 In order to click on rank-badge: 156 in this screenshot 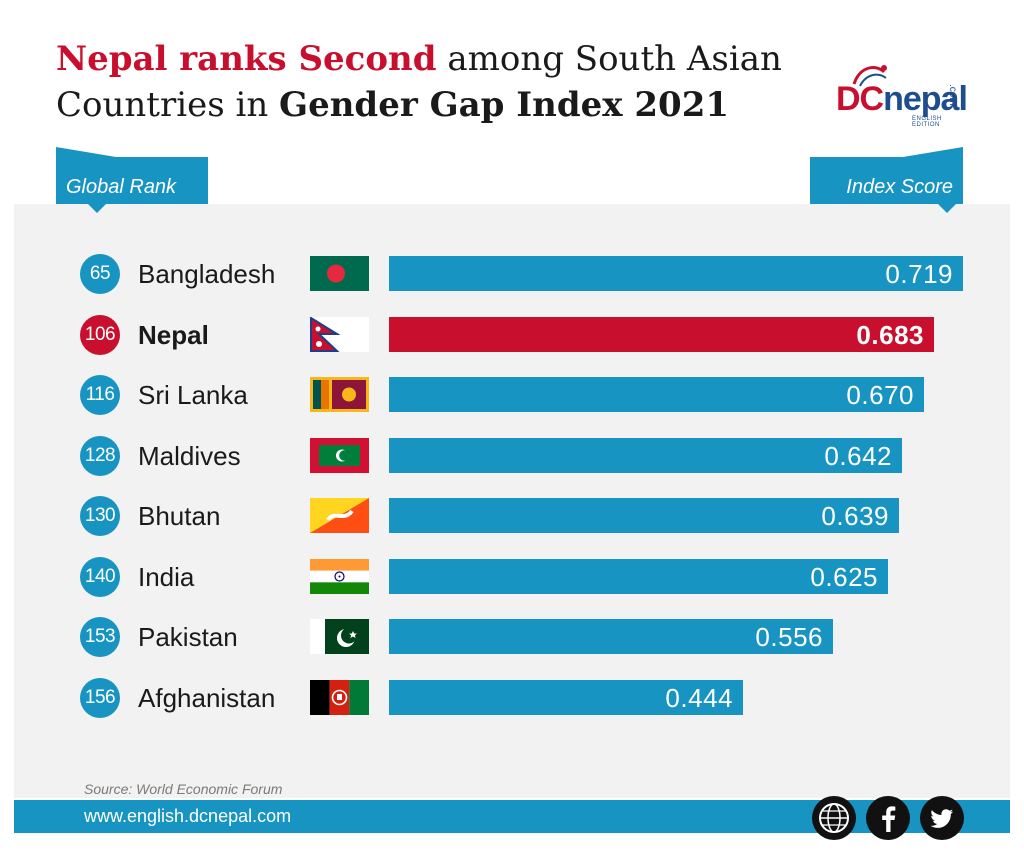, I will do `click(100, 698)`.